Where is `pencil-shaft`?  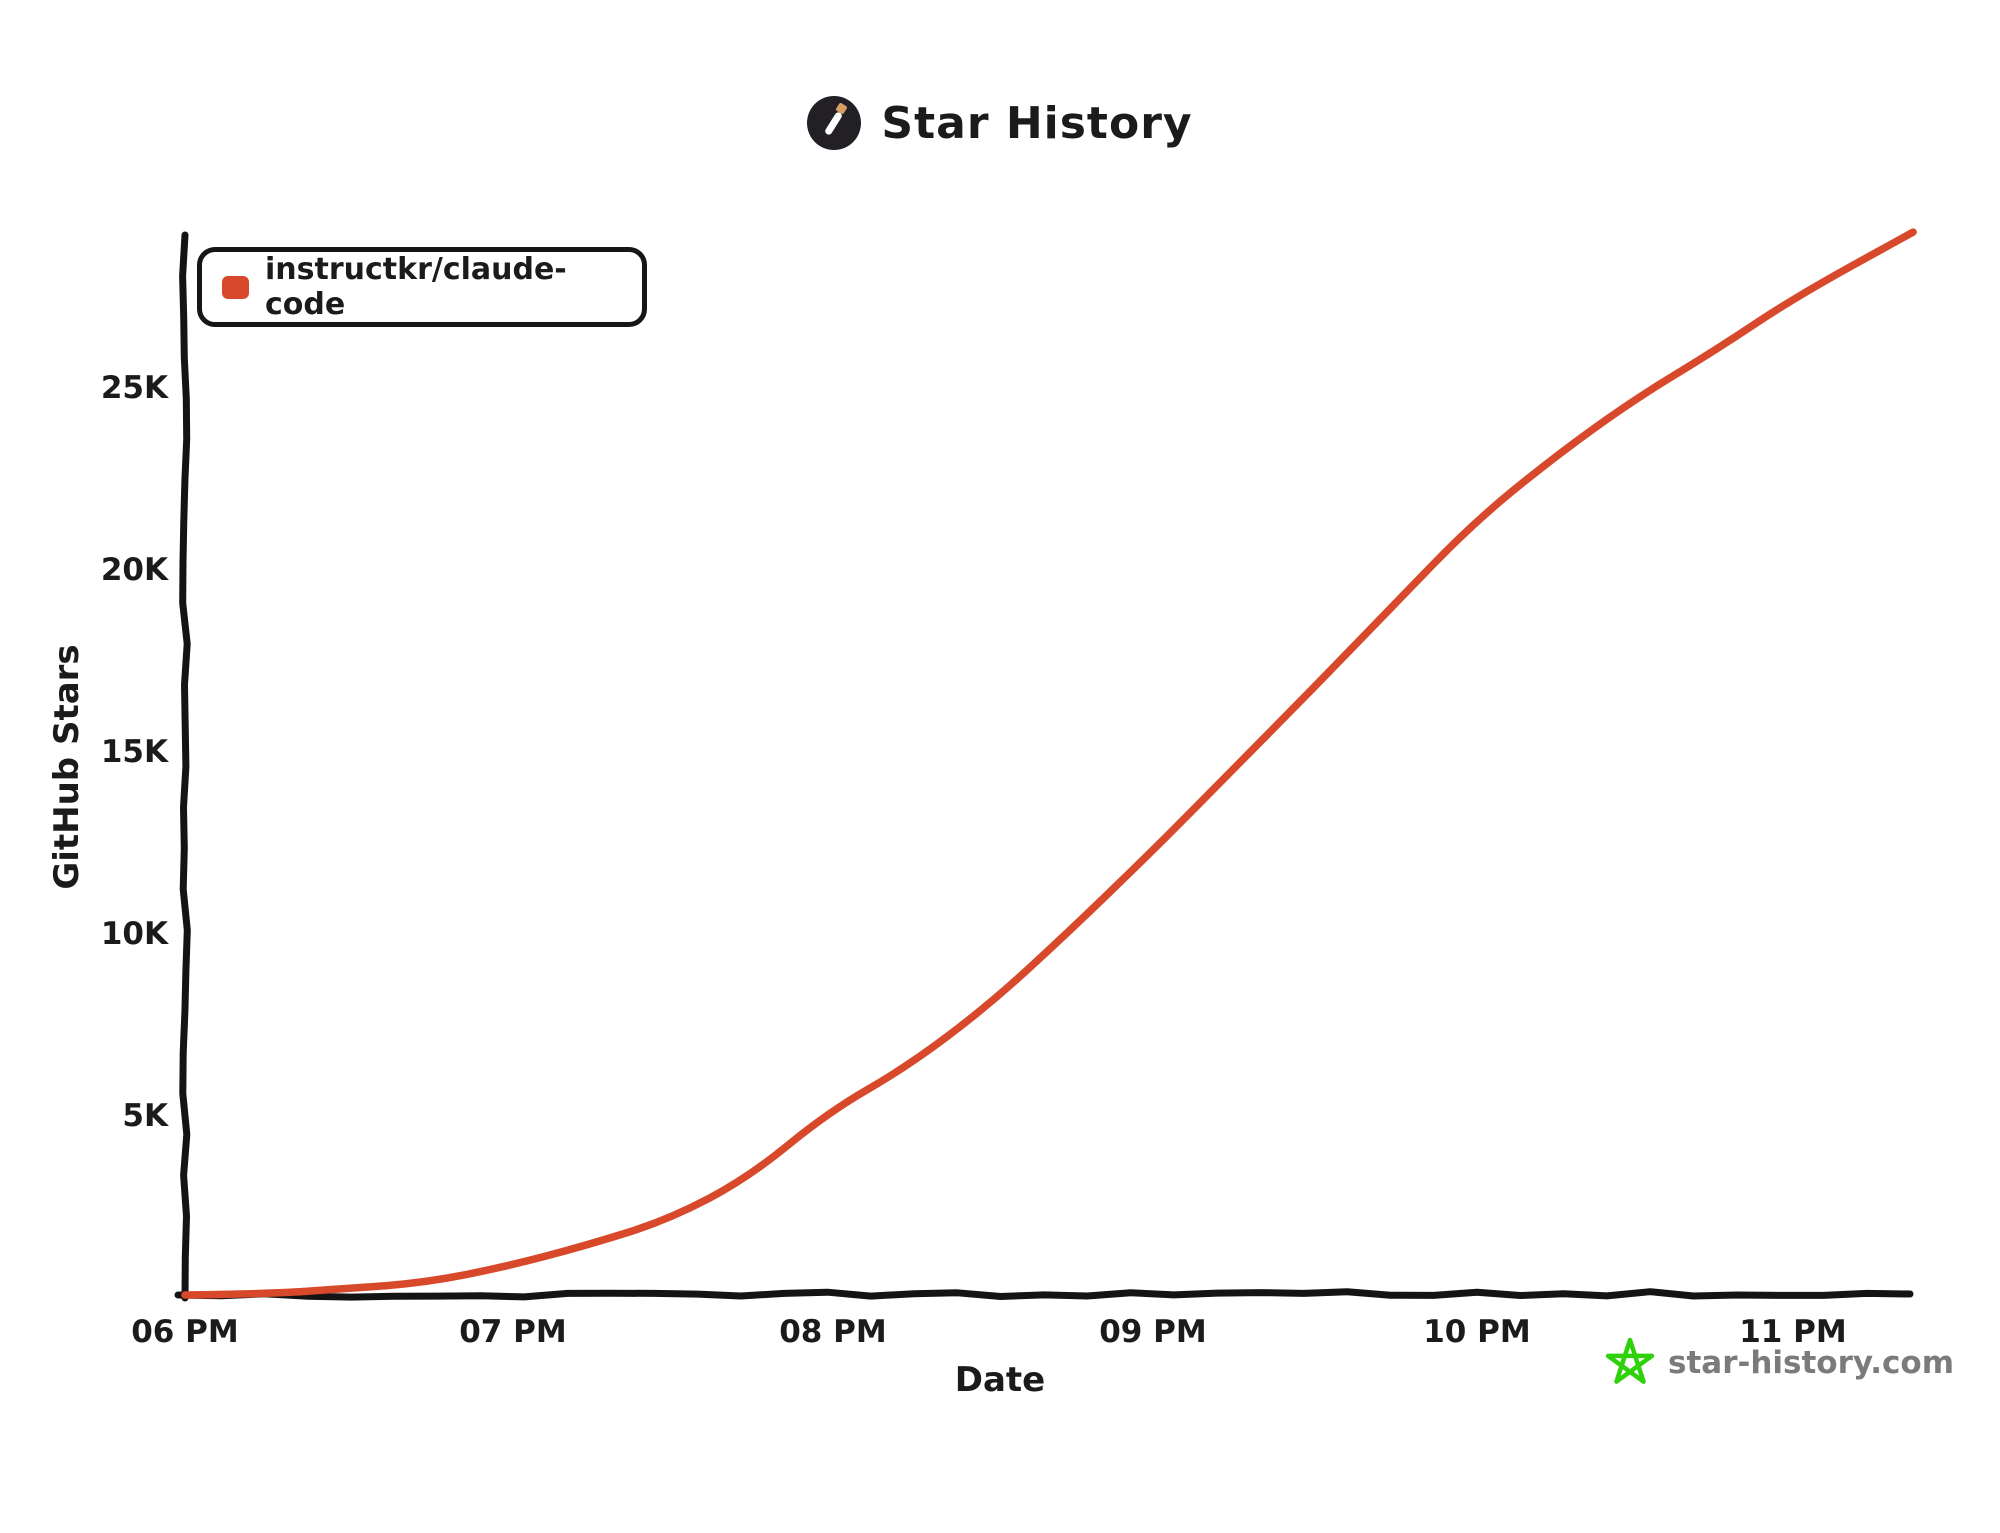
pencil-shaft is located at coordinates (834, 123).